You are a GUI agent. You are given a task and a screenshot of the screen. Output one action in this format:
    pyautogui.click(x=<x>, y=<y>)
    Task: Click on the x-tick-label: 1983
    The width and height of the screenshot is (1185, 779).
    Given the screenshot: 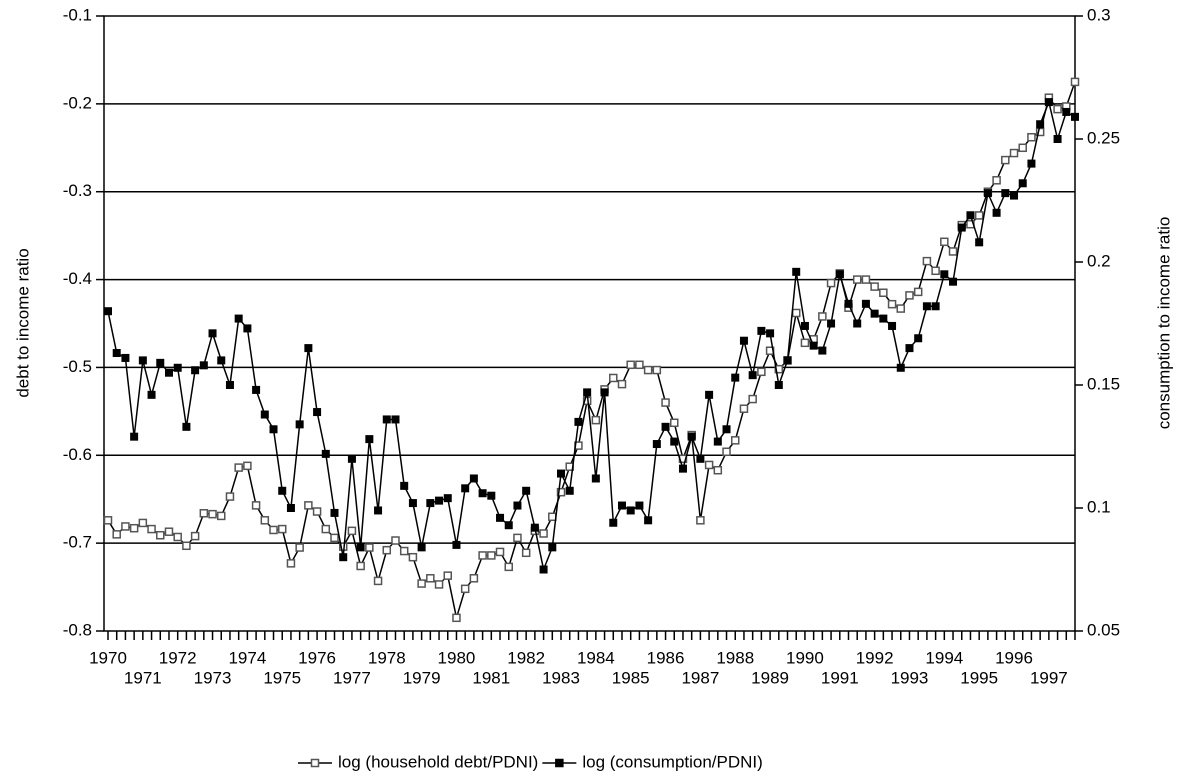 What is the action you would take?
    pyautogui.click(x=561, y=677)
    